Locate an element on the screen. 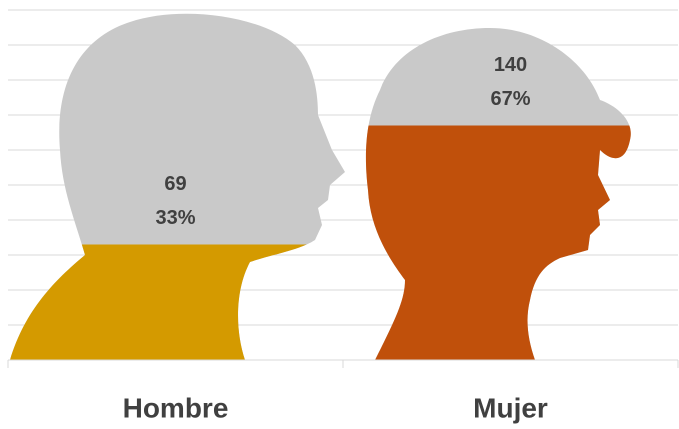 The image size is (679, 429). value-label: 69 is located at coordinates (175, 184).